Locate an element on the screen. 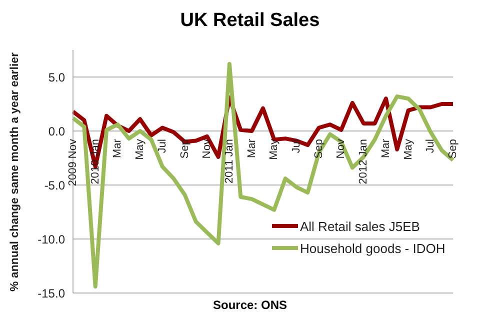 This screenshot has height=329, width=500. x-tick-label: 2010 Jan is located at coordinates (95, 161).